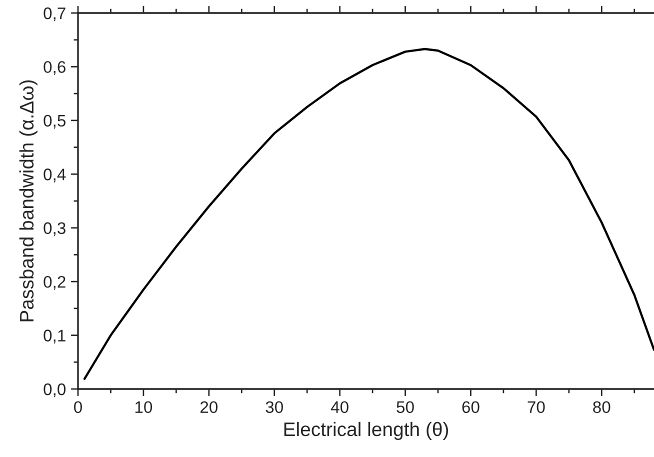 The image size is (654, 457). What do you see at coordinates (536, 407) in the screenshot?
I see `x-tick-label: 70` at bounding box center [536, 407].